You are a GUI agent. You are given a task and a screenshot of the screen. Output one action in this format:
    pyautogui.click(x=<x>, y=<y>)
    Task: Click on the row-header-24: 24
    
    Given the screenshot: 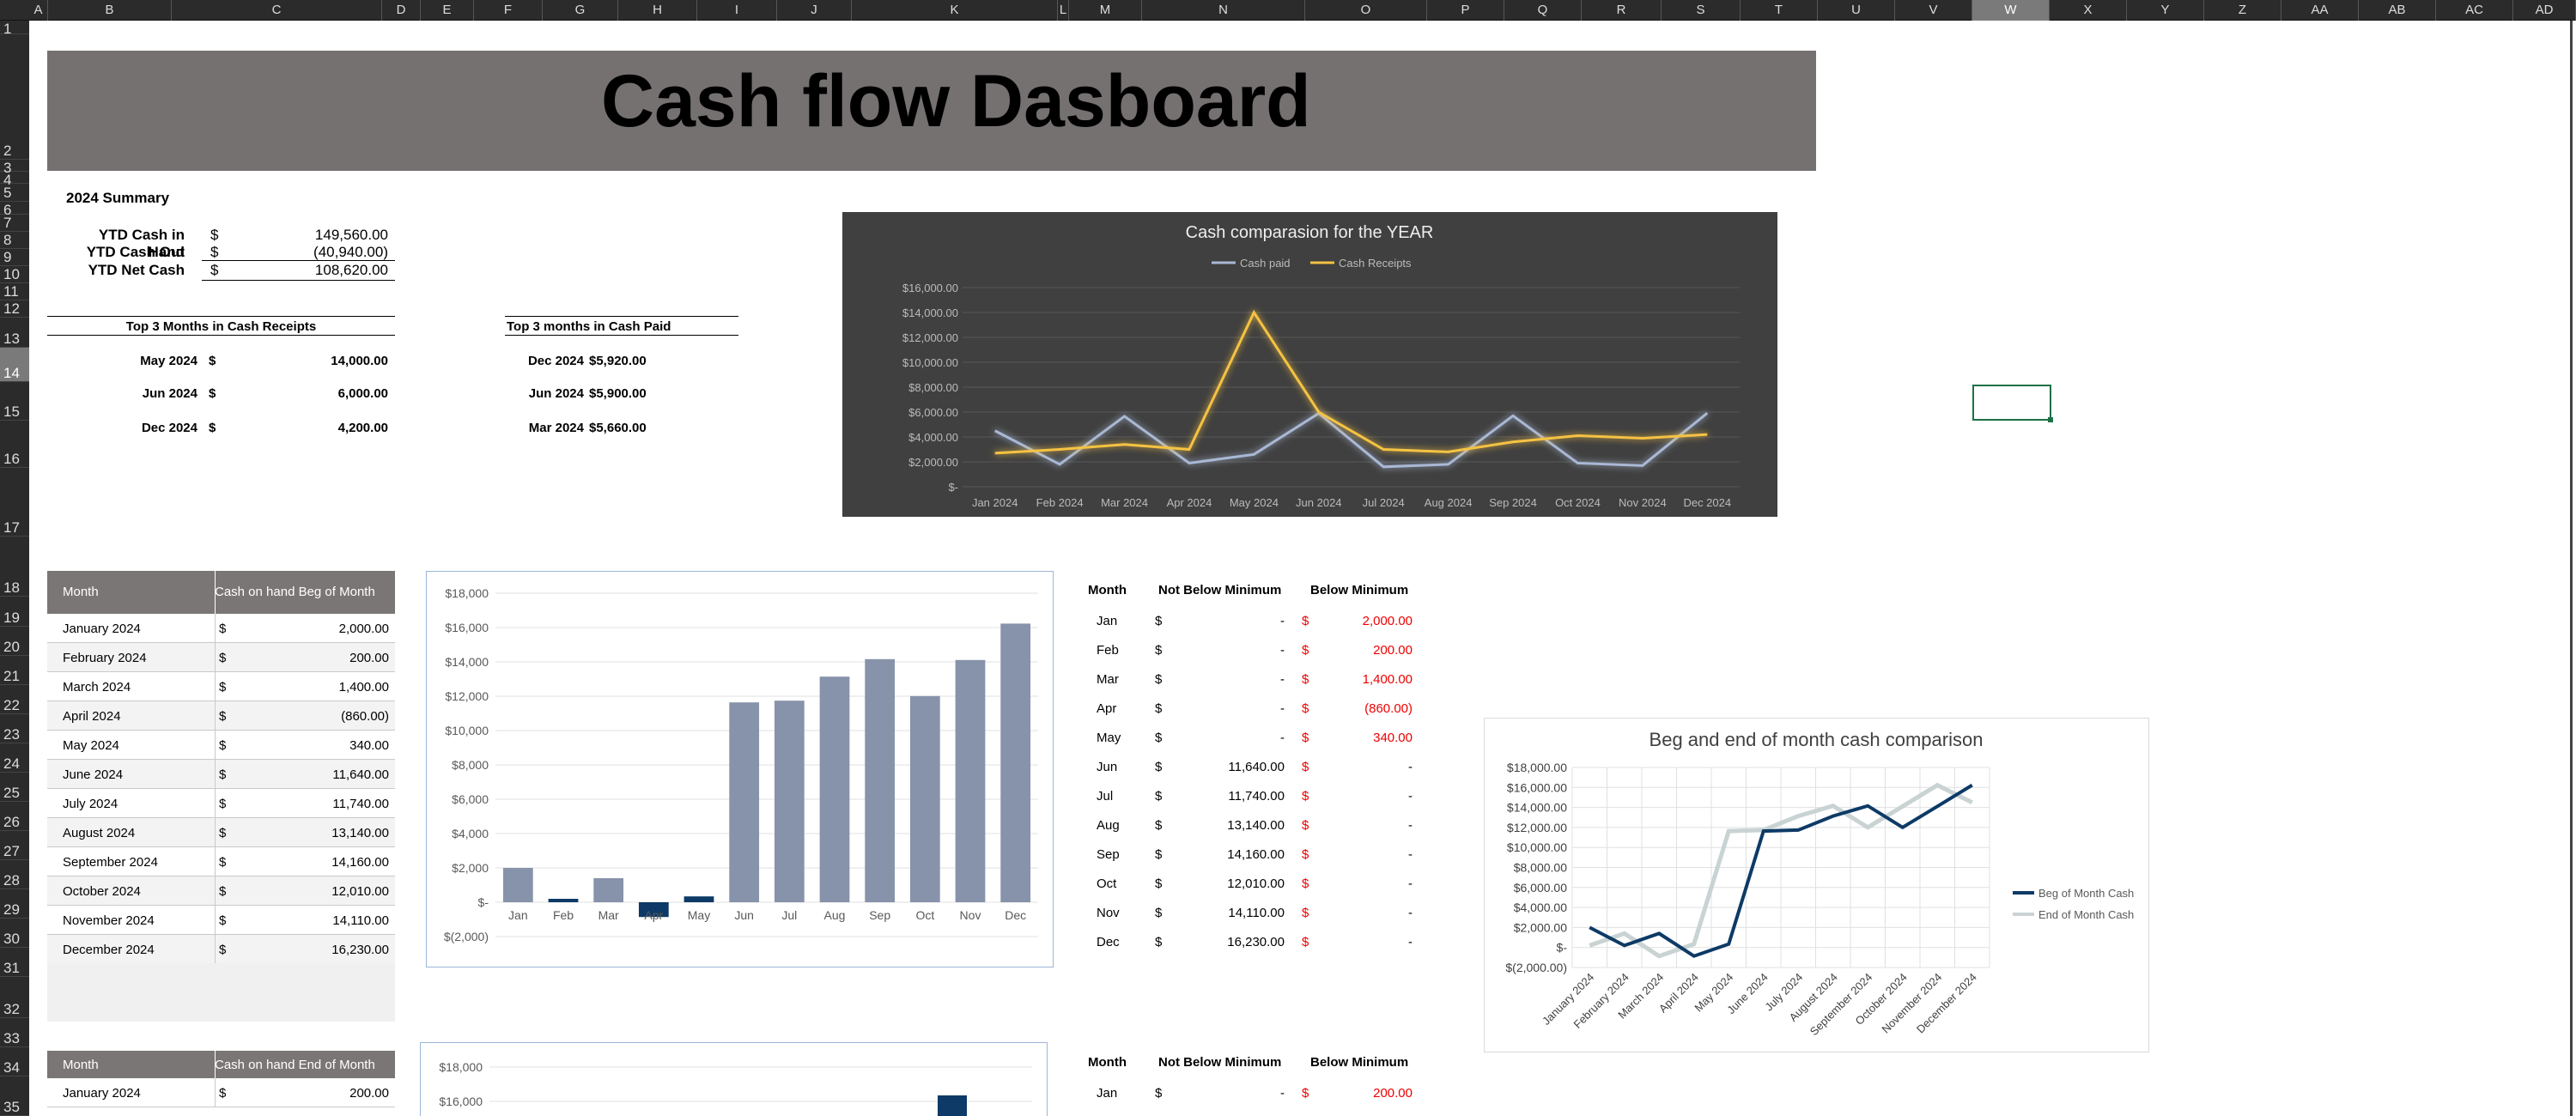 What is the action you would take?
    pyautogui.click(x=15, y=758)
    